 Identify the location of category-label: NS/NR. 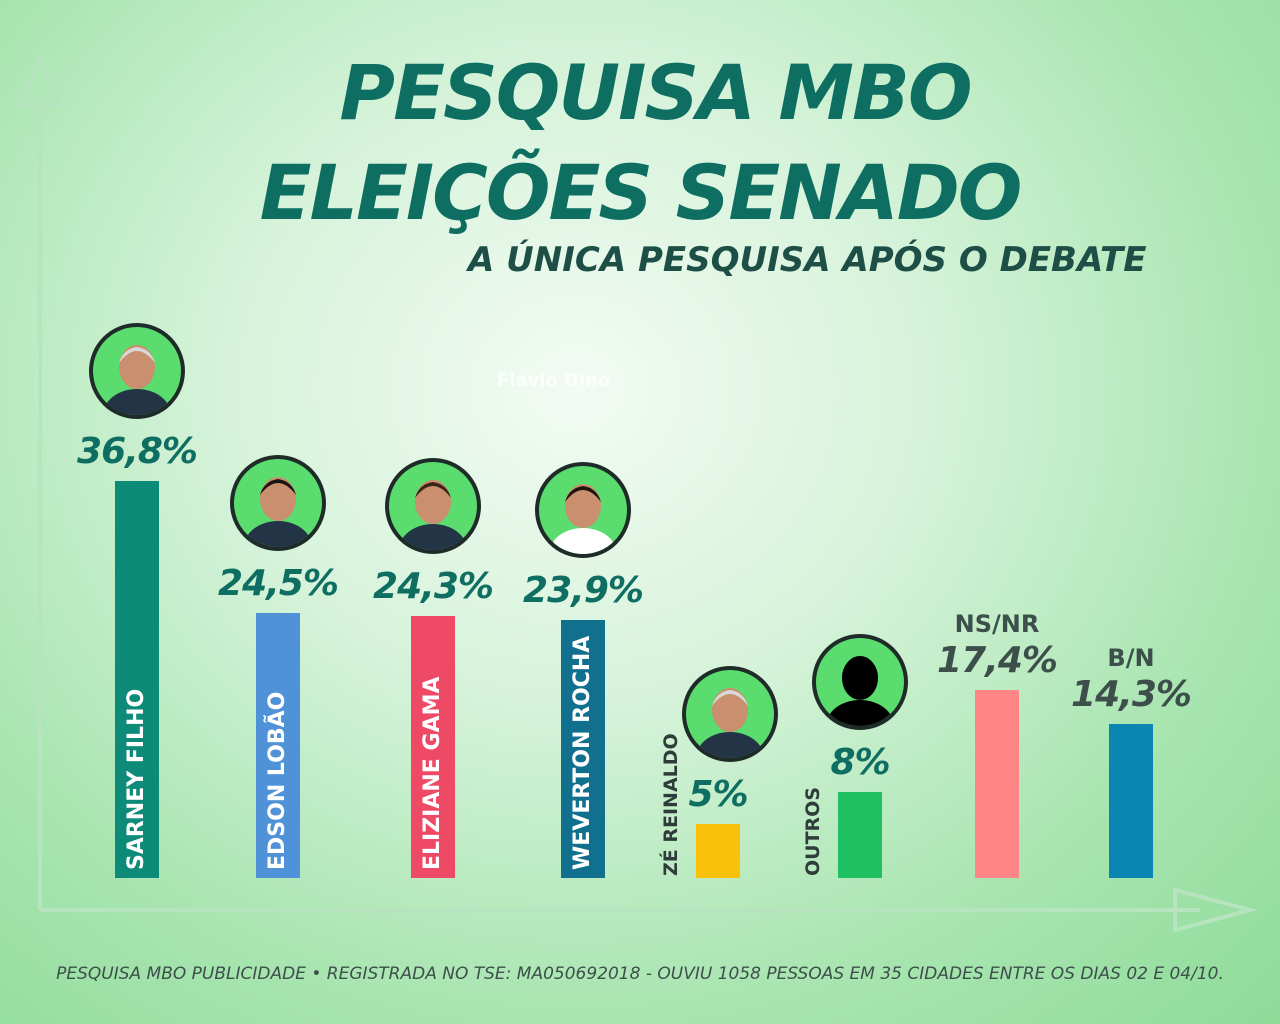
(997, 624).